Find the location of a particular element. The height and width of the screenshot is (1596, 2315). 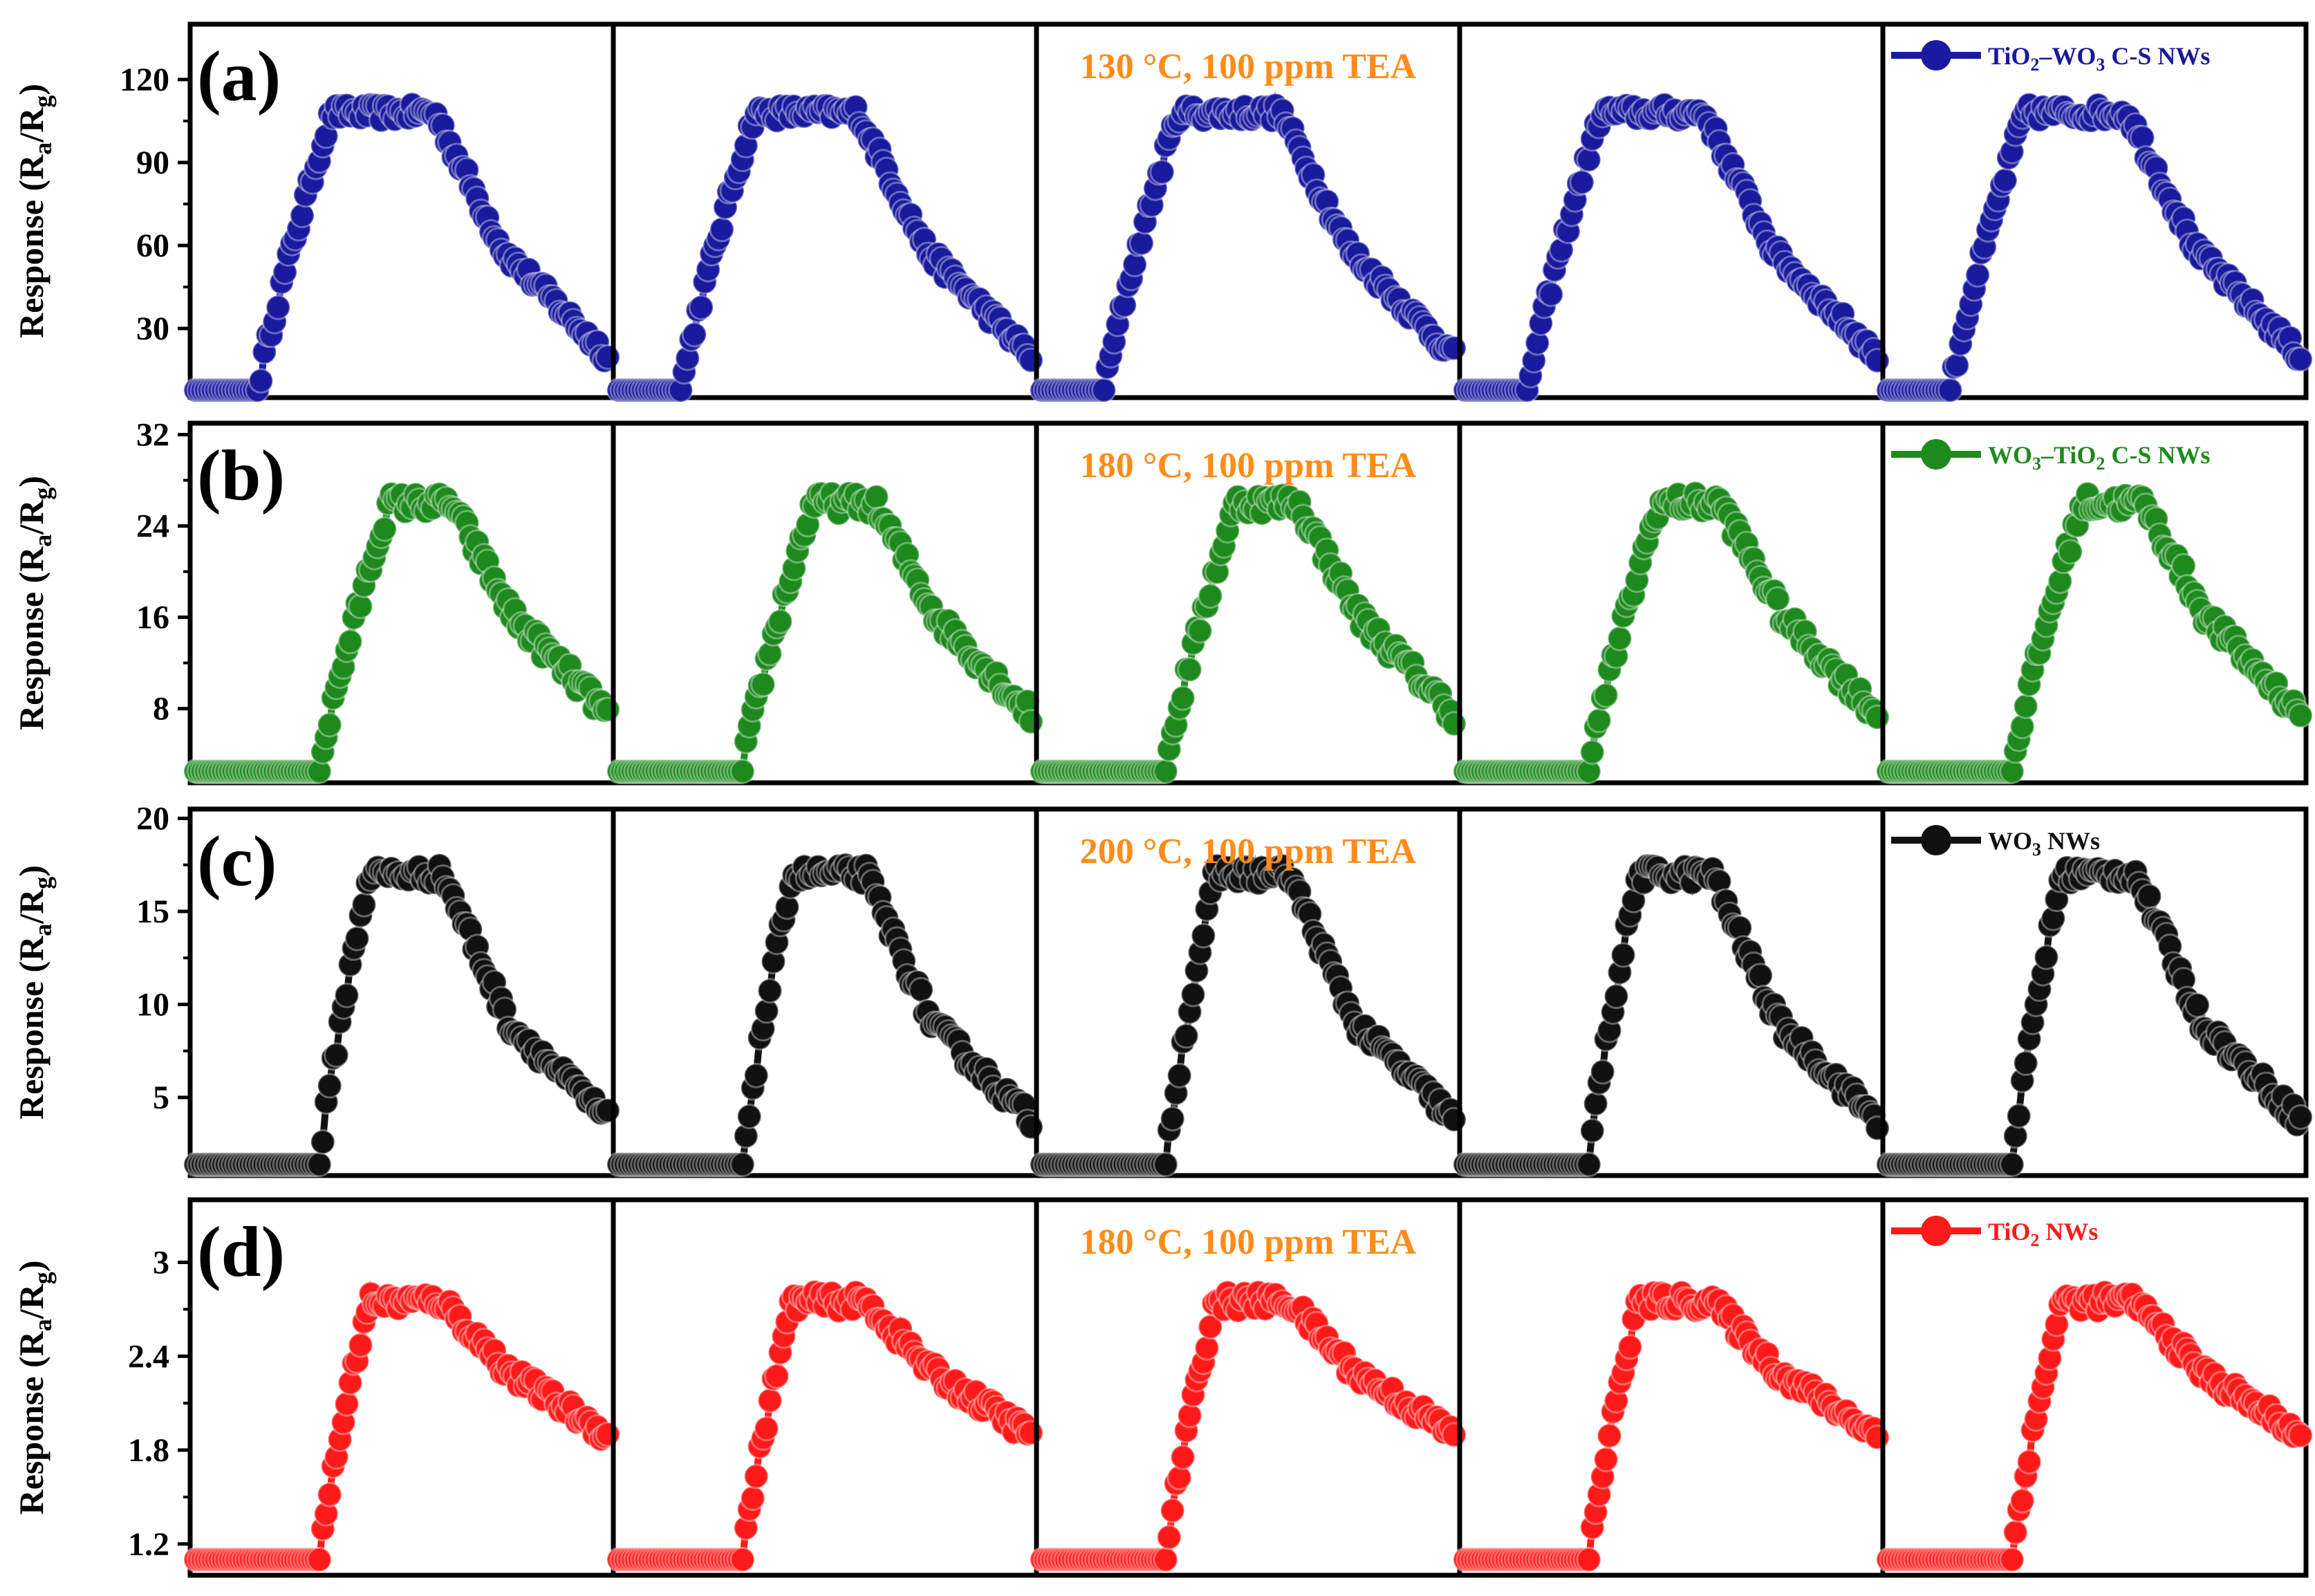

panel-label: (a) is located at coordinates (239, 76).